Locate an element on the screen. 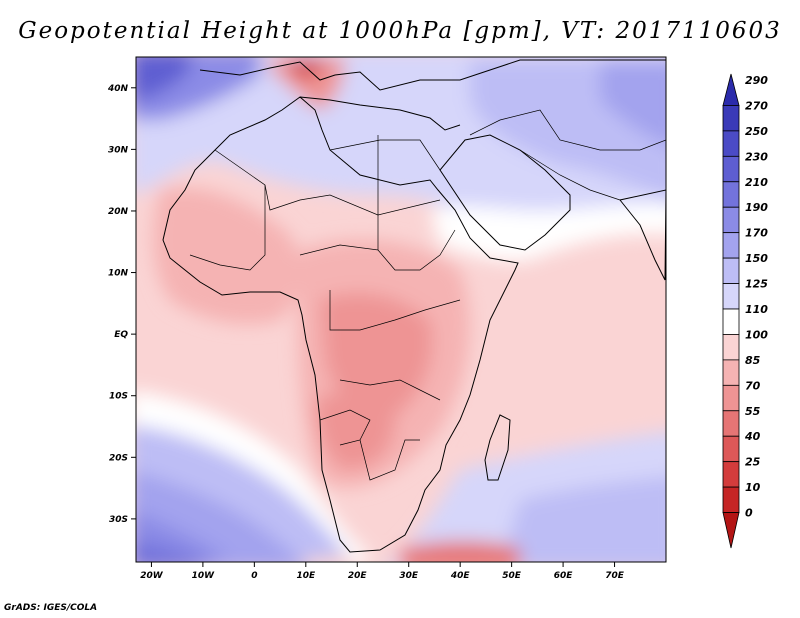  lat-label: 10S is located at coordinates (118, 397).